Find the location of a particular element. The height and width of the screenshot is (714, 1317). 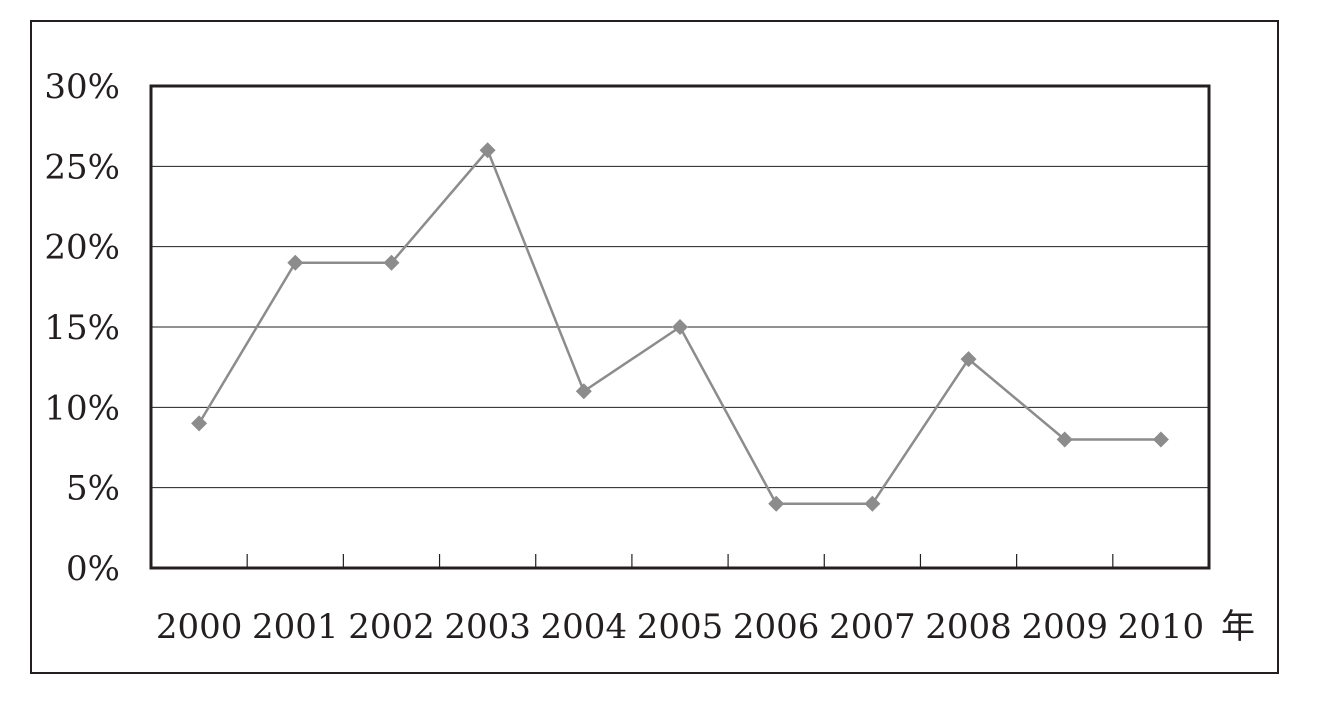

data-point-2006 is located at coordinates (776, 503).